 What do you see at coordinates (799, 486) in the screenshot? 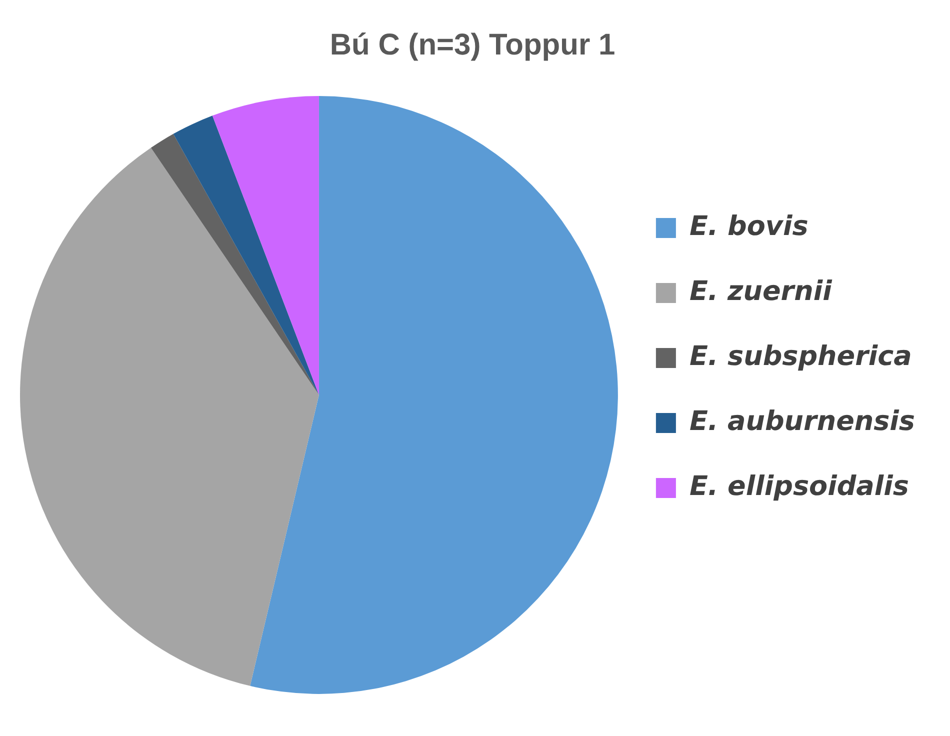
I see `legend-label: E. ellipsoidalis` at bounding box center [799, 486].